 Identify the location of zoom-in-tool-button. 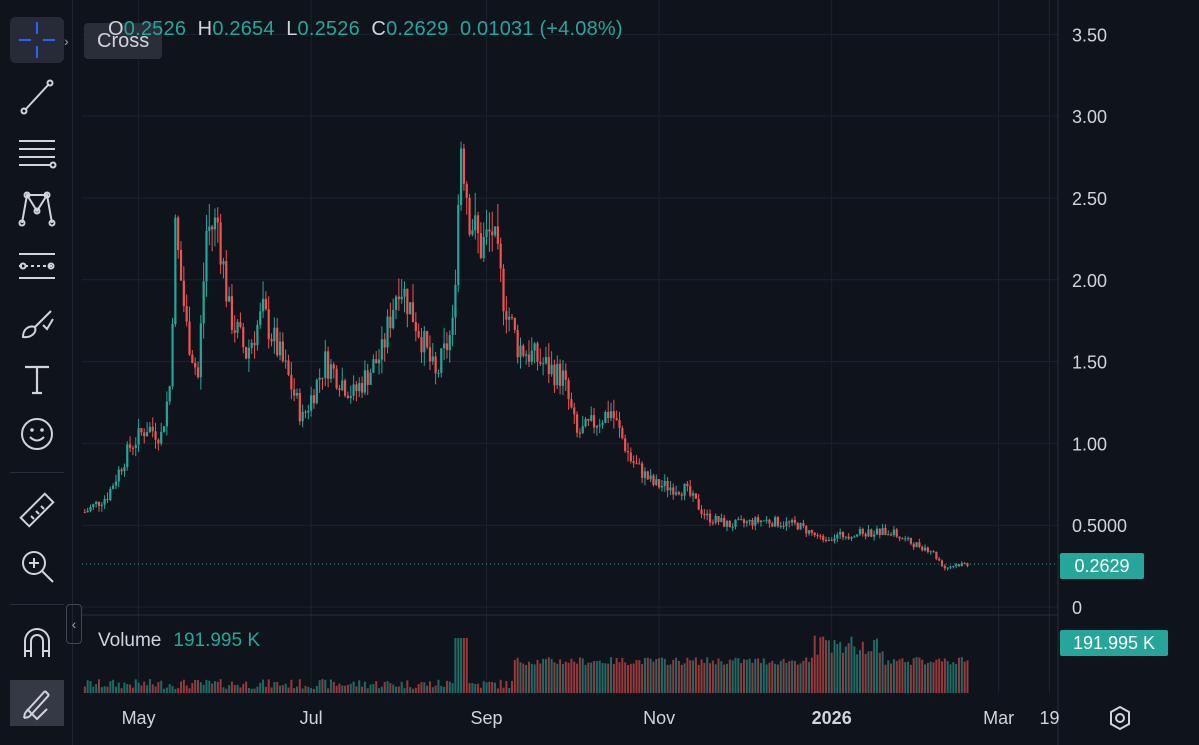
(37, 566).